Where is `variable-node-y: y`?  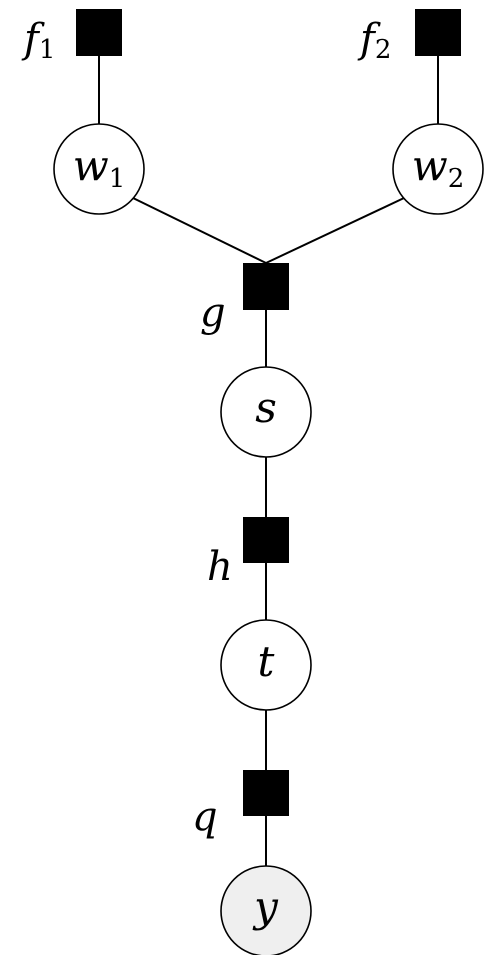
variable-node-y: y is located at coordinates (266, 910).